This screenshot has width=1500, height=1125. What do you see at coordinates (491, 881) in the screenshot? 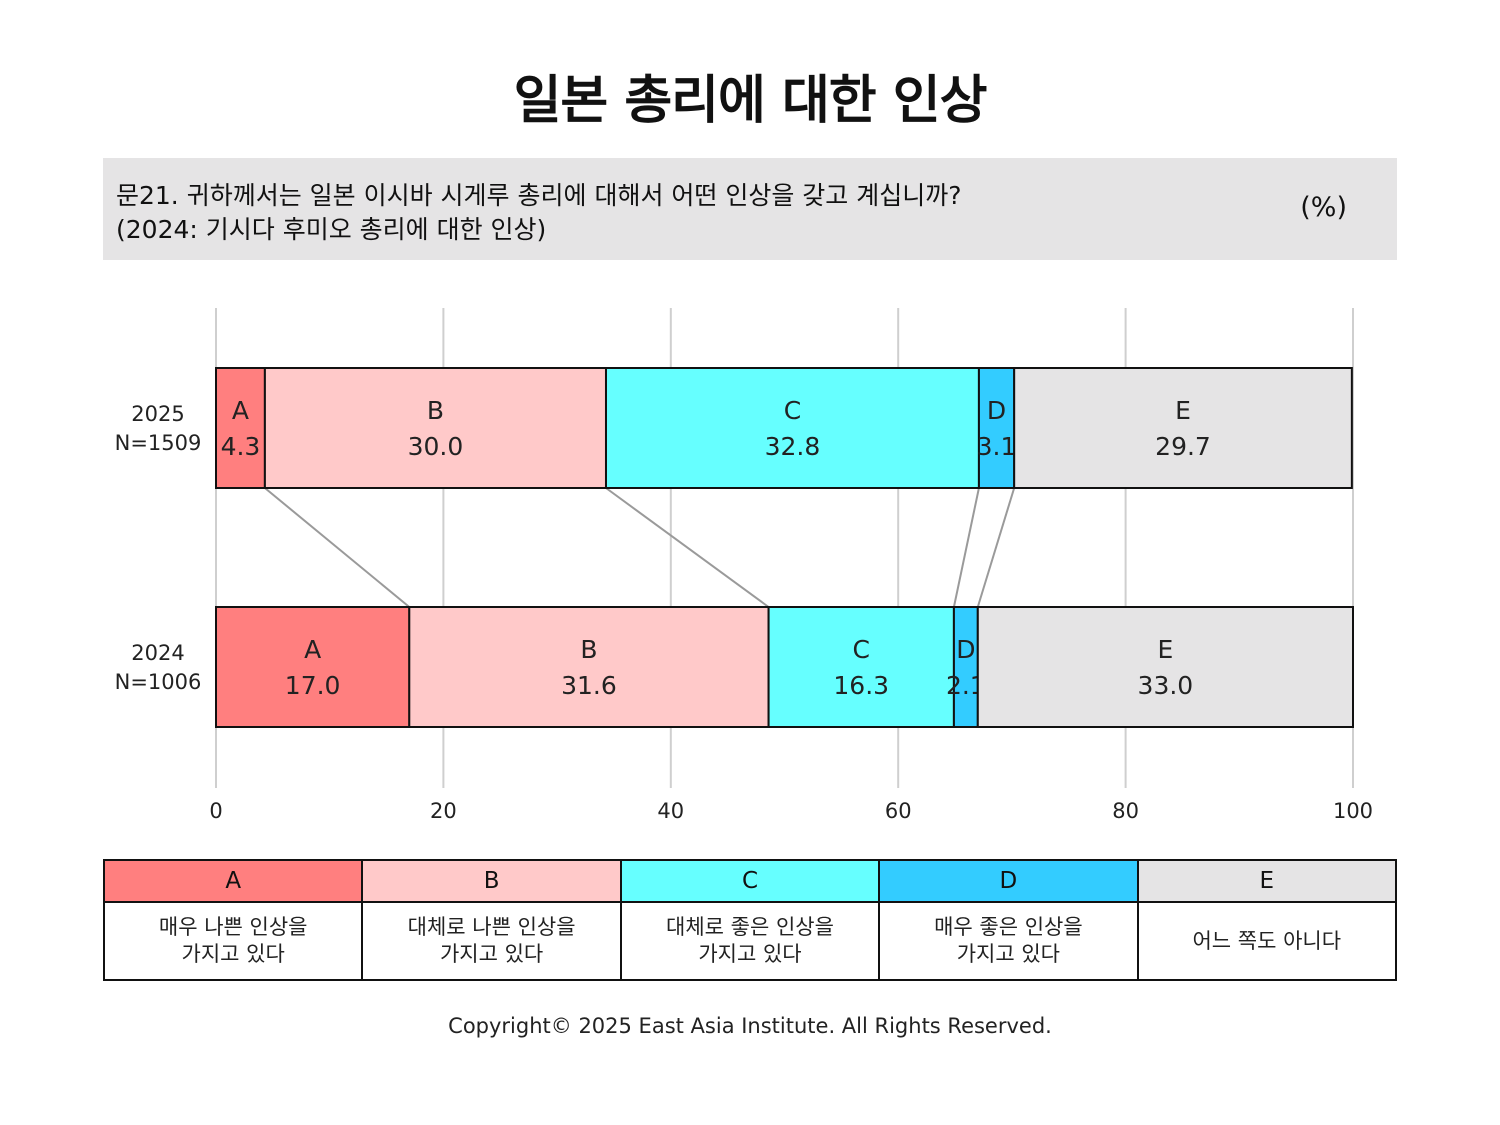
I see `legend-code-b: B` at bounding box center [491, 881].